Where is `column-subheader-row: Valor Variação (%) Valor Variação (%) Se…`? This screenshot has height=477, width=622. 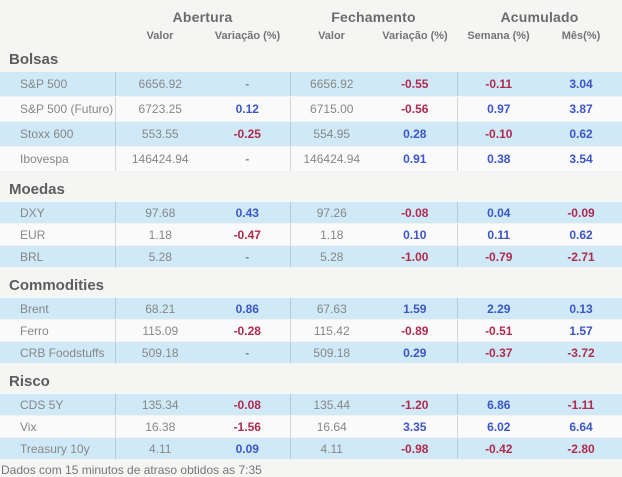
column-subheader-row: Valor Variação (%) Valor Variação (%) Se… is located at coordinates (311, 35).